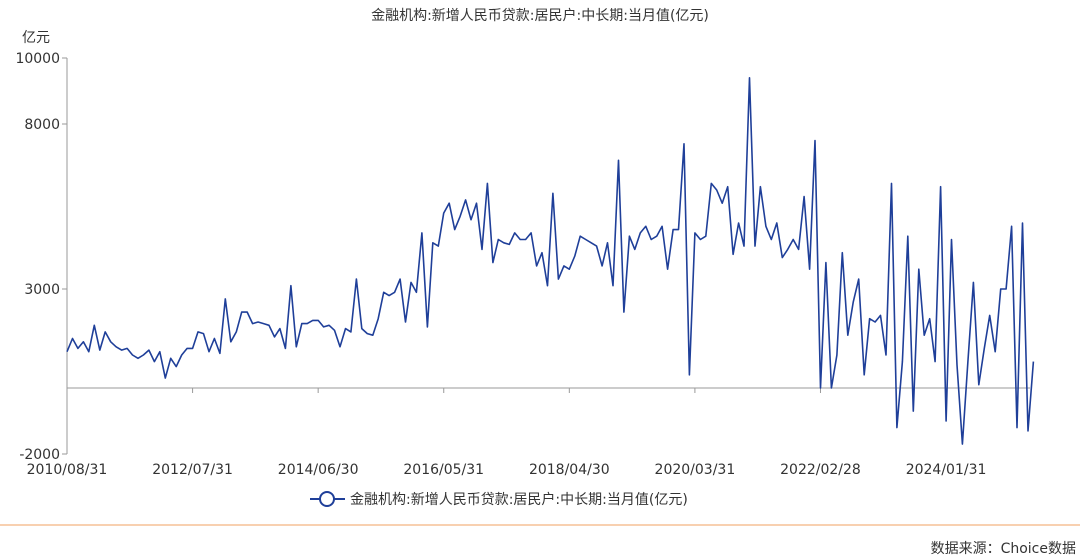 The image size is (1080, 560). I want to click on data-source: 数据来源：Choice数据, so click(1003, 549).